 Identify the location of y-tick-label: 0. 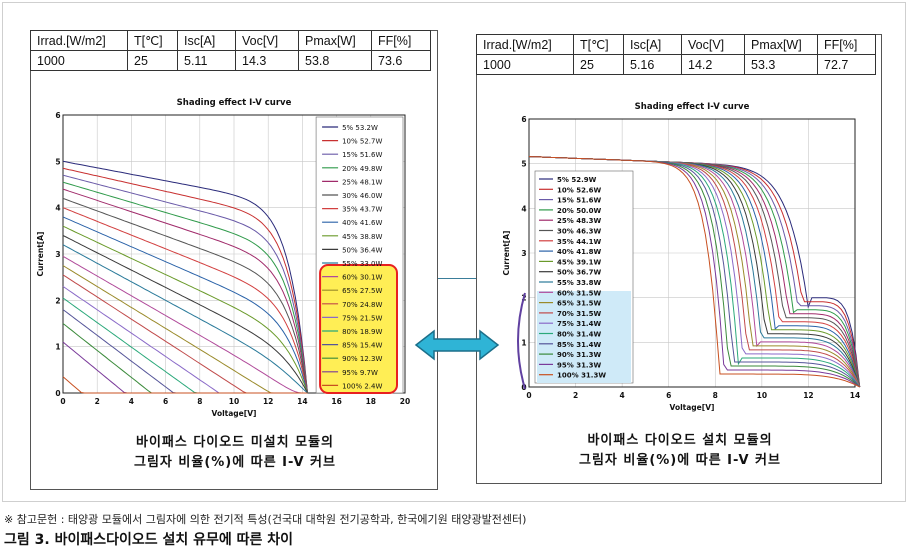
(57, 393).